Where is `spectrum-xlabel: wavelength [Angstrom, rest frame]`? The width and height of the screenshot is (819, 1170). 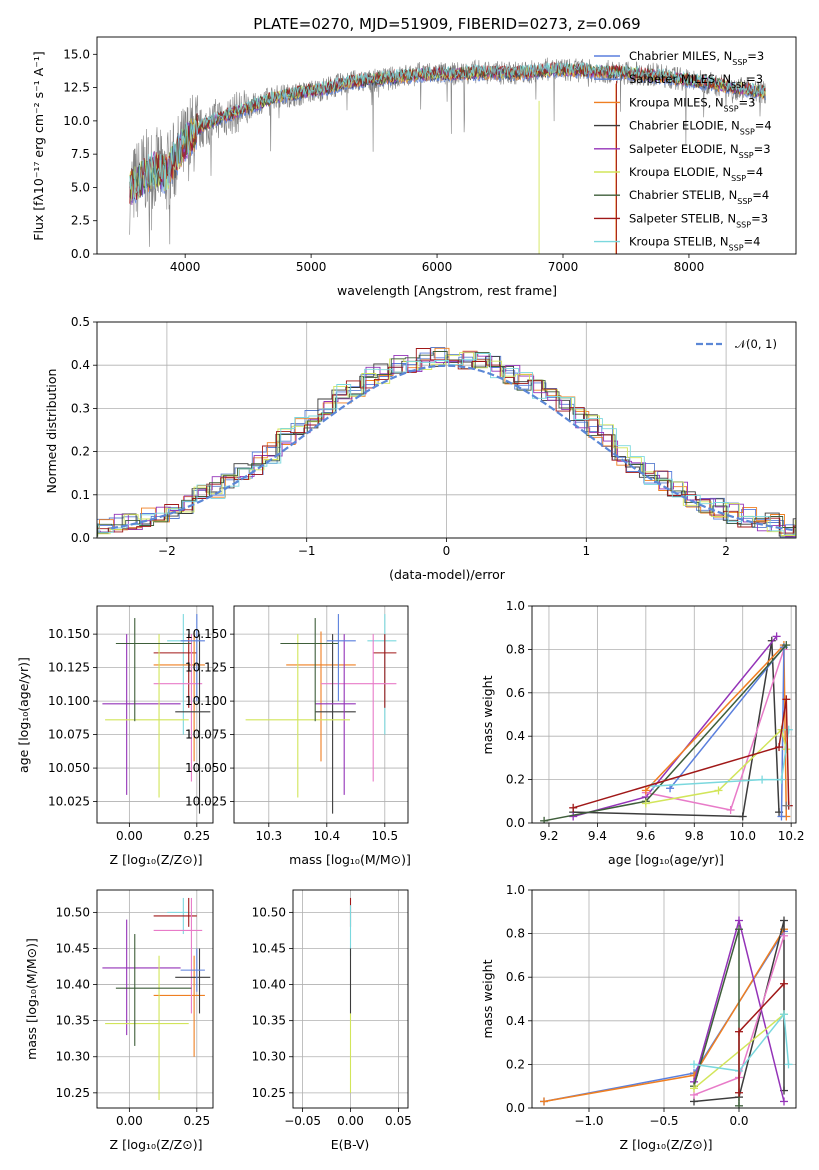
spectrum-xlabel: wavelength [Angstrom, rest frame] is located at coordinates (447, 290).